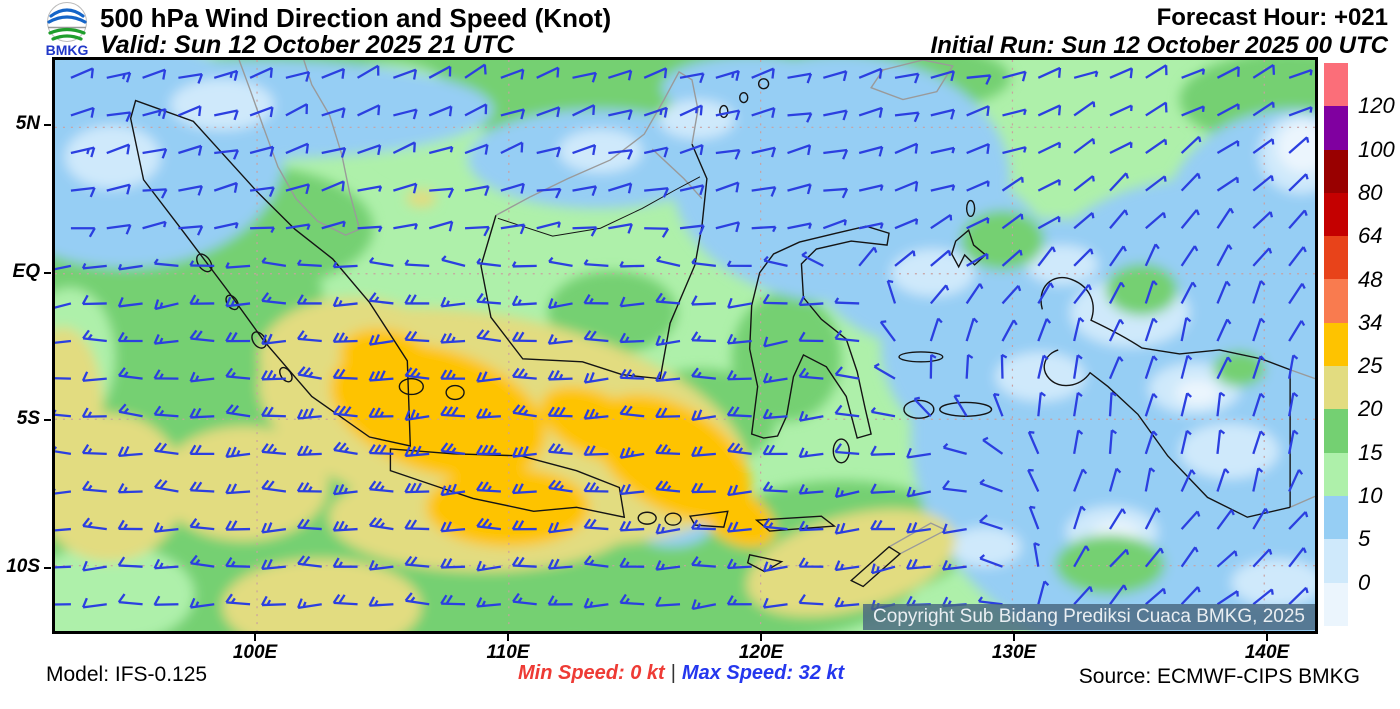 The height and width of the screenshot is (709, 1400). What do you see at coordinates (1014, 652) in the screenshot?
I see `x-axis-label: 130E` at bounding box center [1014, 652].